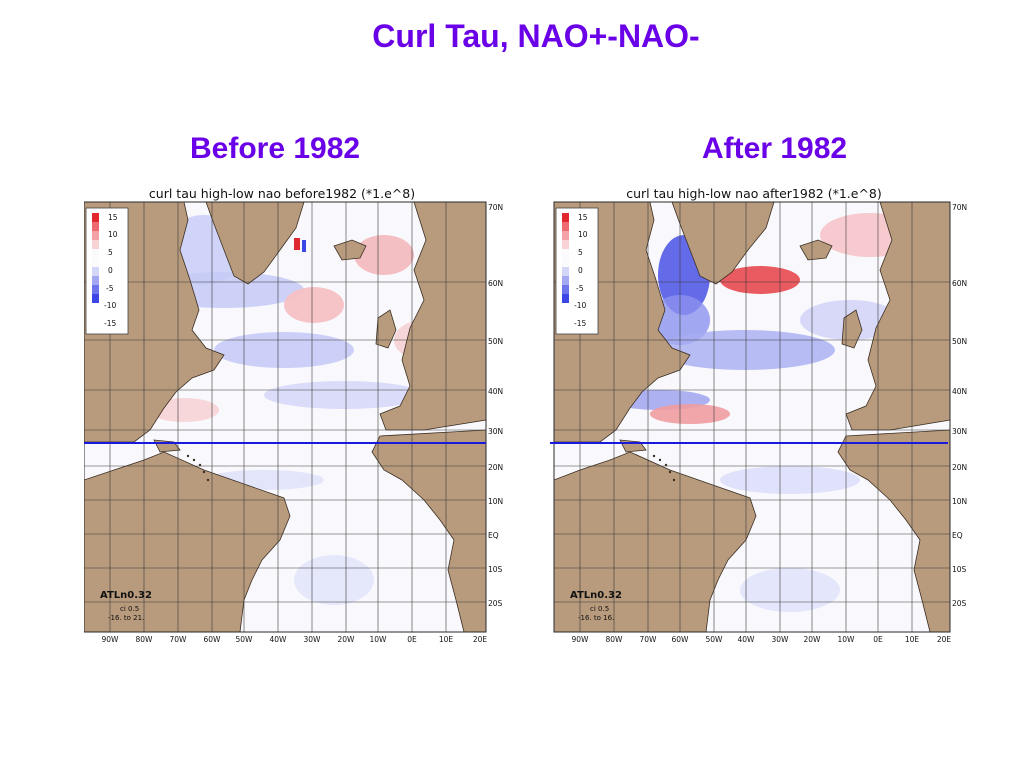 The width and height of the screenshot is (1024, 768). Describe the element at coordinates (126, 618) in the screenshot. I see `value-range: -16. to 21.` at that location.